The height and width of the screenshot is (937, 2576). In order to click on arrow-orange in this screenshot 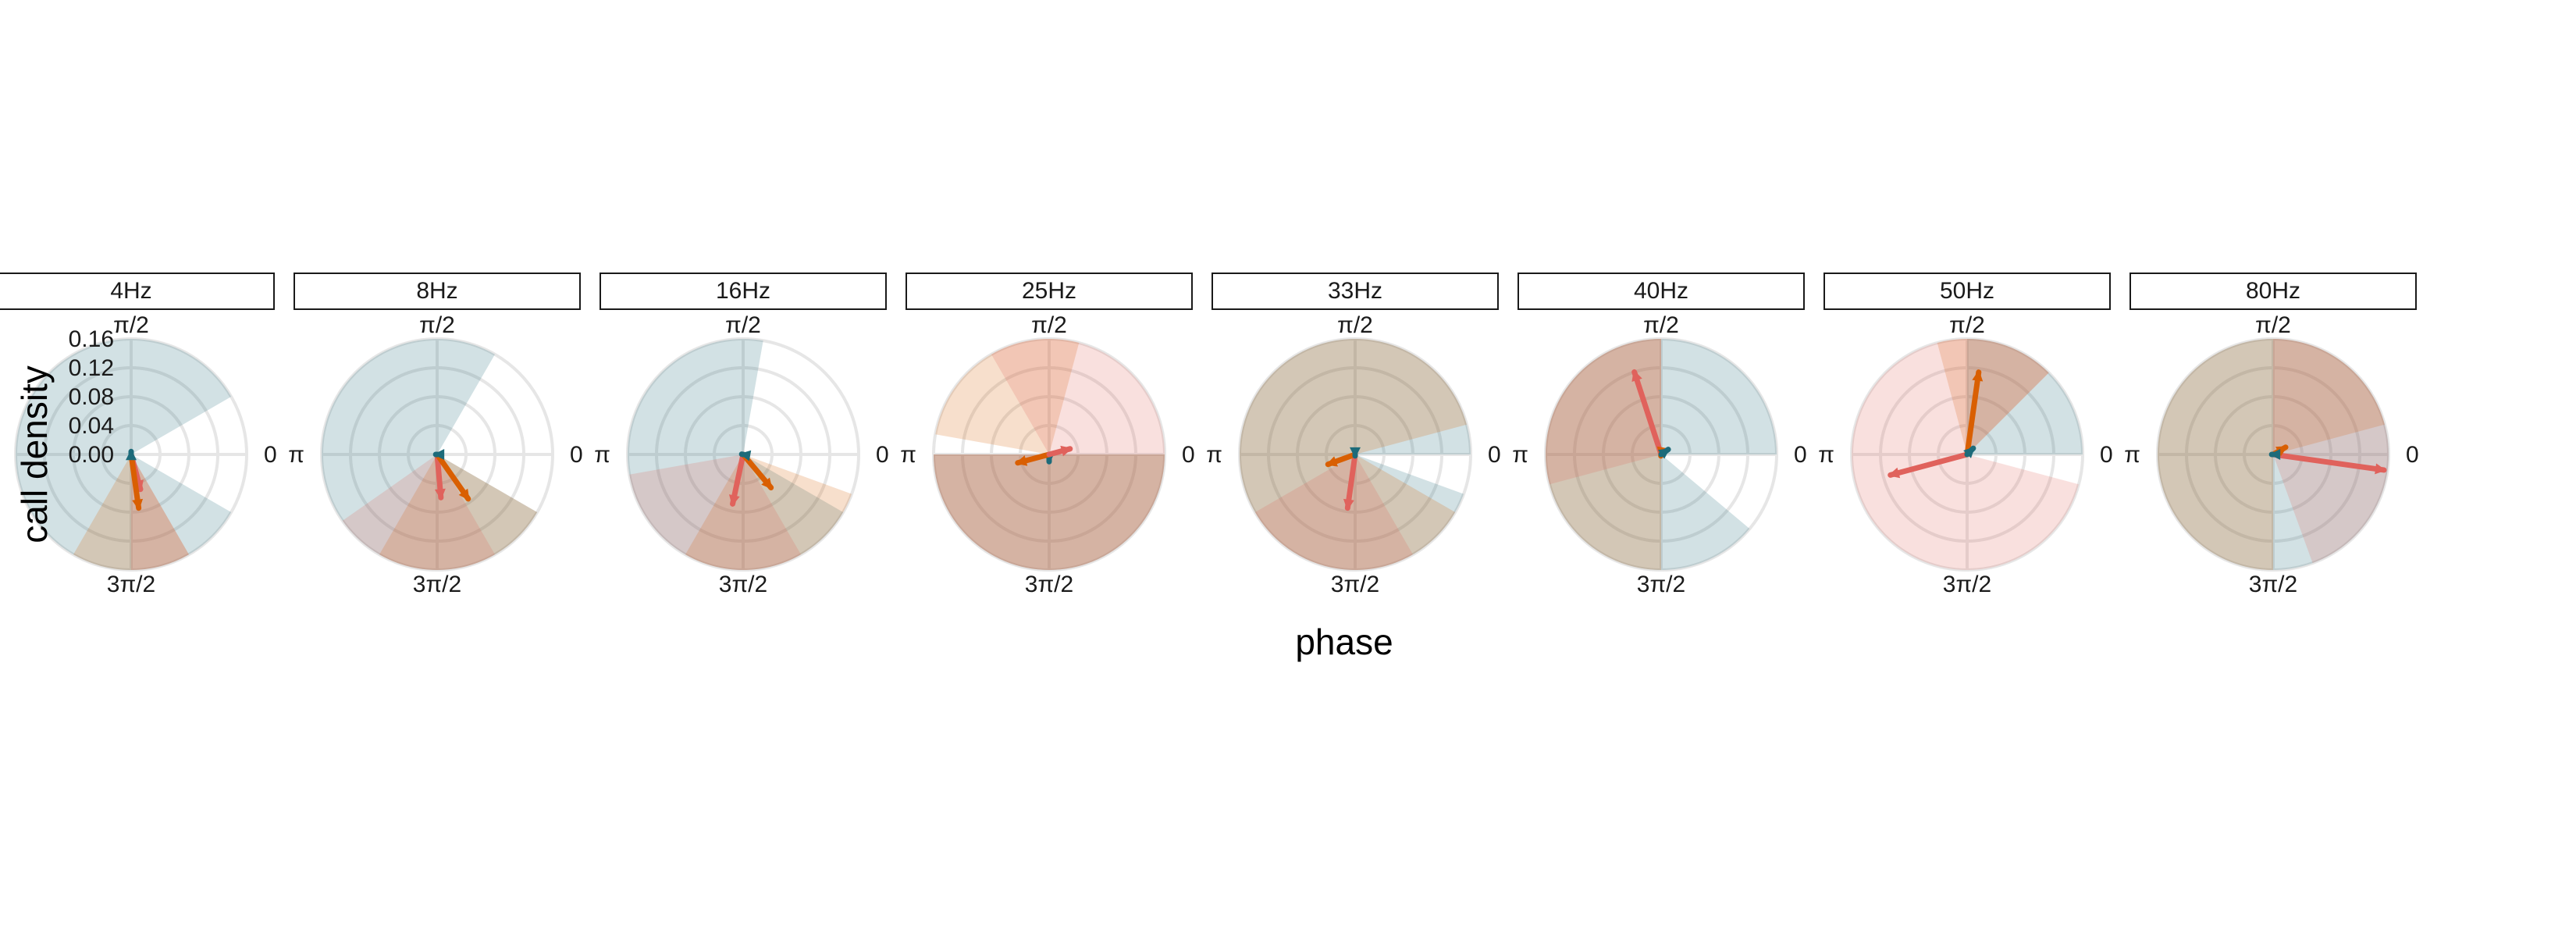, I will do `click(135, 481)`.